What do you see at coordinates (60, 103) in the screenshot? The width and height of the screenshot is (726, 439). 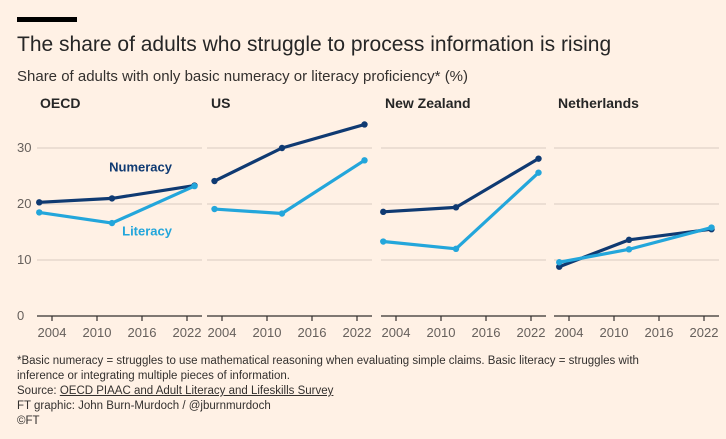 I see `panel-title-oecd: OECD` at bounding box center [60, 103].